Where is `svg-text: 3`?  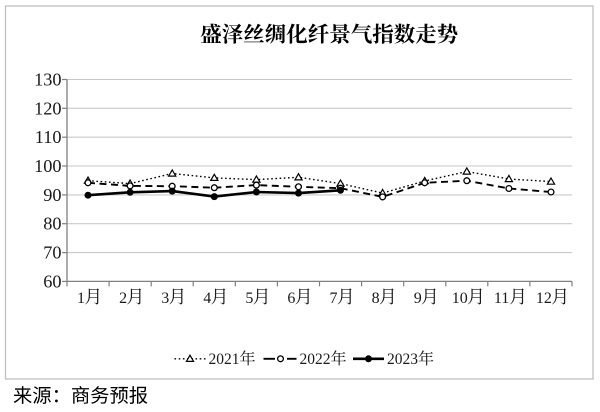 svg-text: 3 is located at coordinates (165, 298).